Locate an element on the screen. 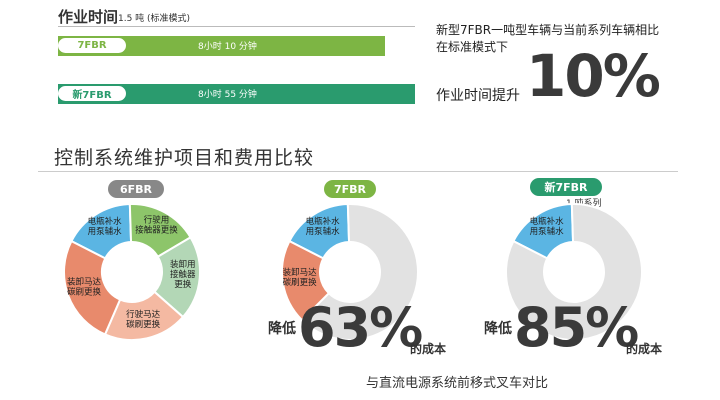 The width and height of the screenshot is (720, 400). bar-label: 7FBR is located at coordinates (92, 45).